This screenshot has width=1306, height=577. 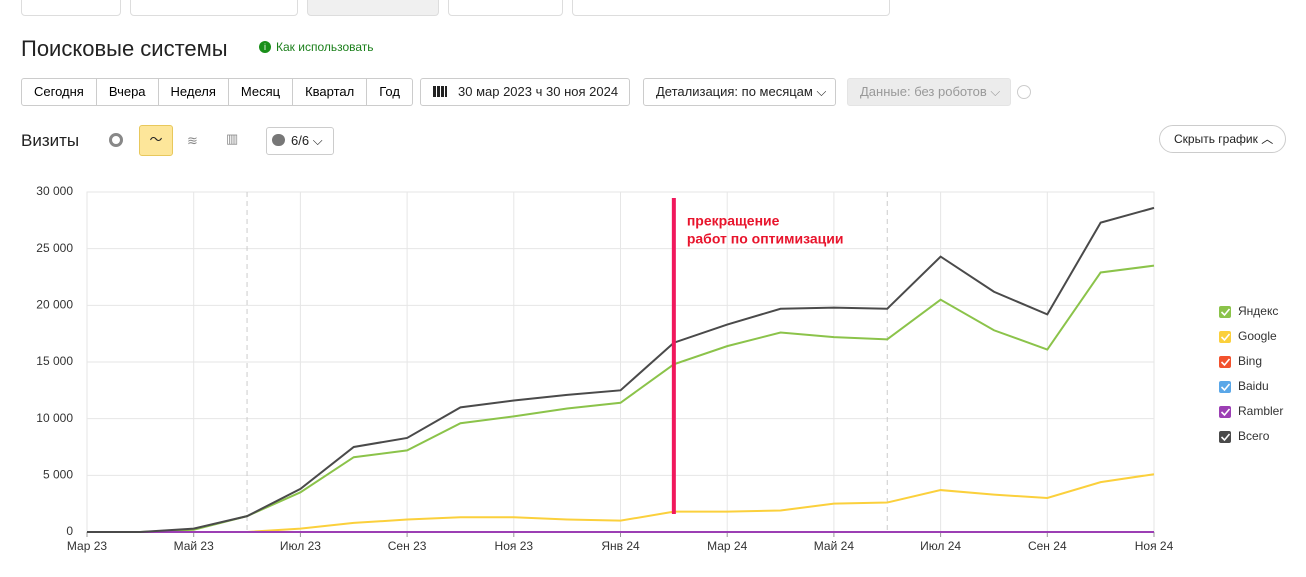 I want to click on y-tick-label: 20 000, so click(x=54, y=305).